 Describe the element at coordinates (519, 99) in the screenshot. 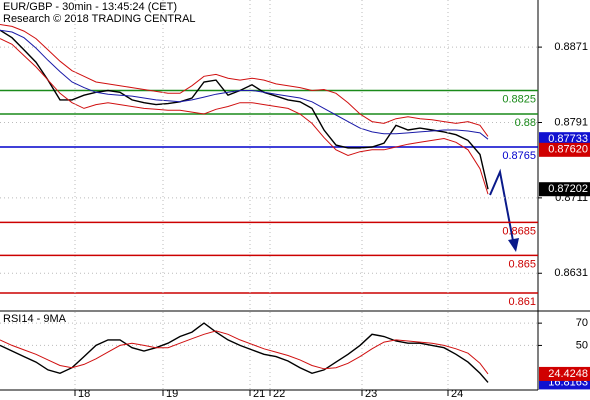

I see `level-label: 0.8825` at that location.